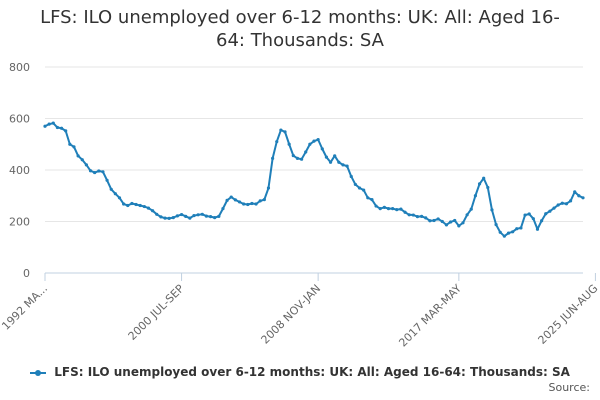  I want to click on chart-title-line-2: 64: Thousands: SA, so click(300, 40).